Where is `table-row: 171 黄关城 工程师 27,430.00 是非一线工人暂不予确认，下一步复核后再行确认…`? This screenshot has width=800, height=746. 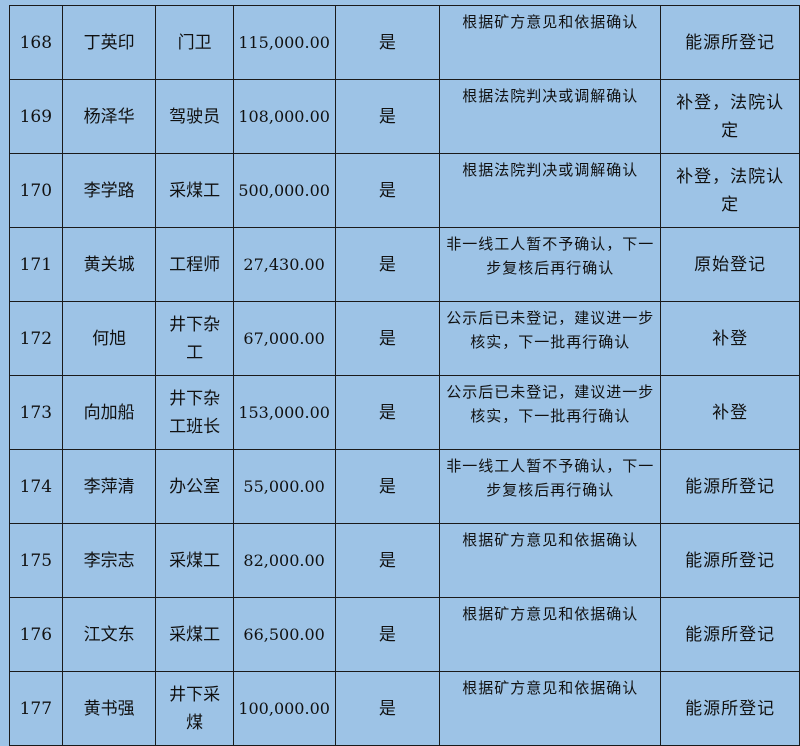
table-row: 171 黄关城 工程师 27,430.00 是非一线工人暂不予确认，下一步复核后再行确认… is located at coordinates (404, 264).